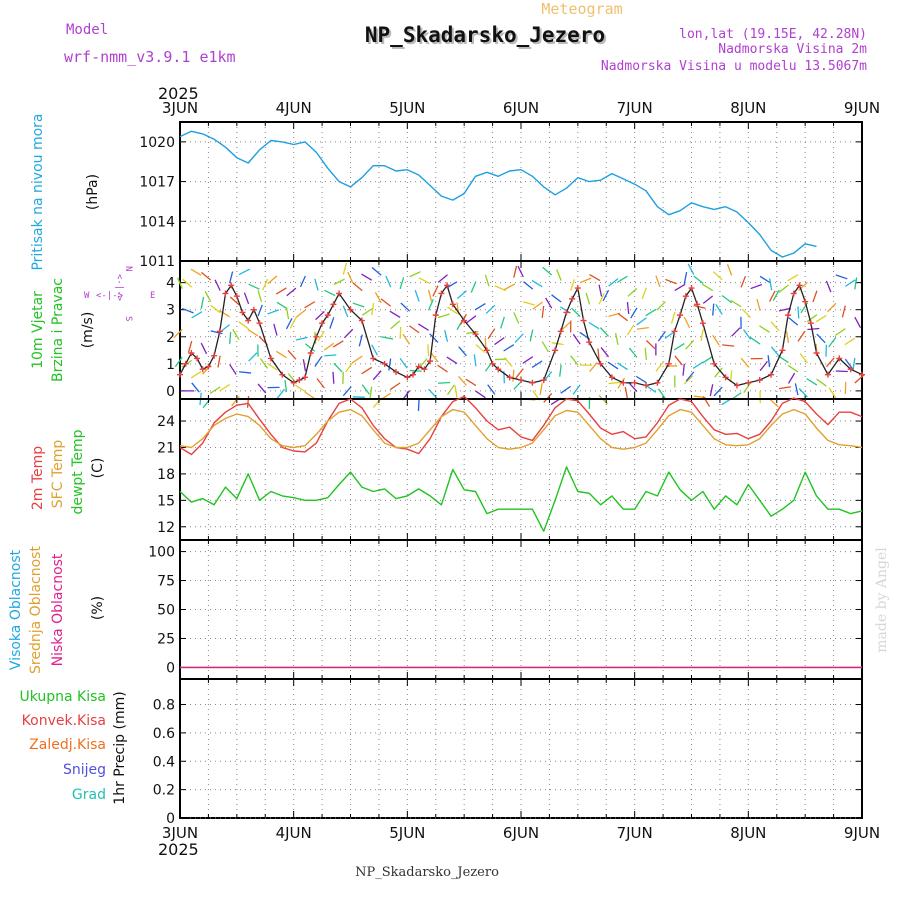 Image resolution: width=900 pixels, height=900 pixels. Describe the element at coordinates (510, 468) in the screenshot. I see `temperature-panel: 12 15 18 21 24` at that location.